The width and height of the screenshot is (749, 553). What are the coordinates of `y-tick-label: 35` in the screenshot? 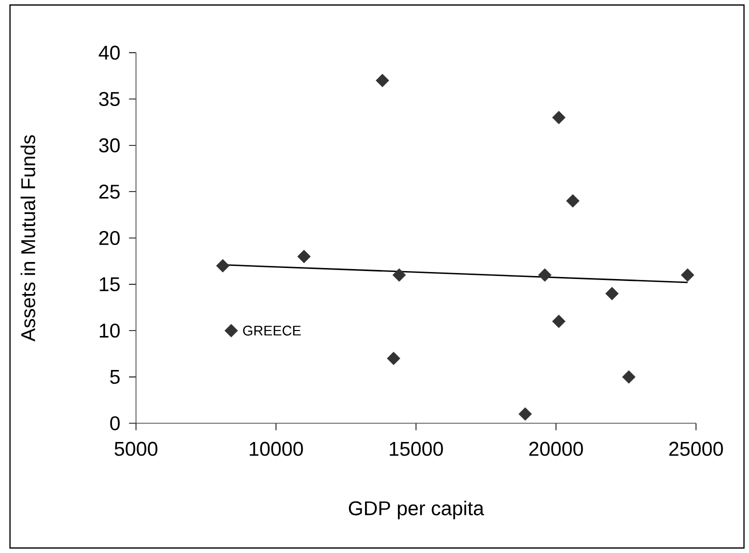 It's located at (109, 99).